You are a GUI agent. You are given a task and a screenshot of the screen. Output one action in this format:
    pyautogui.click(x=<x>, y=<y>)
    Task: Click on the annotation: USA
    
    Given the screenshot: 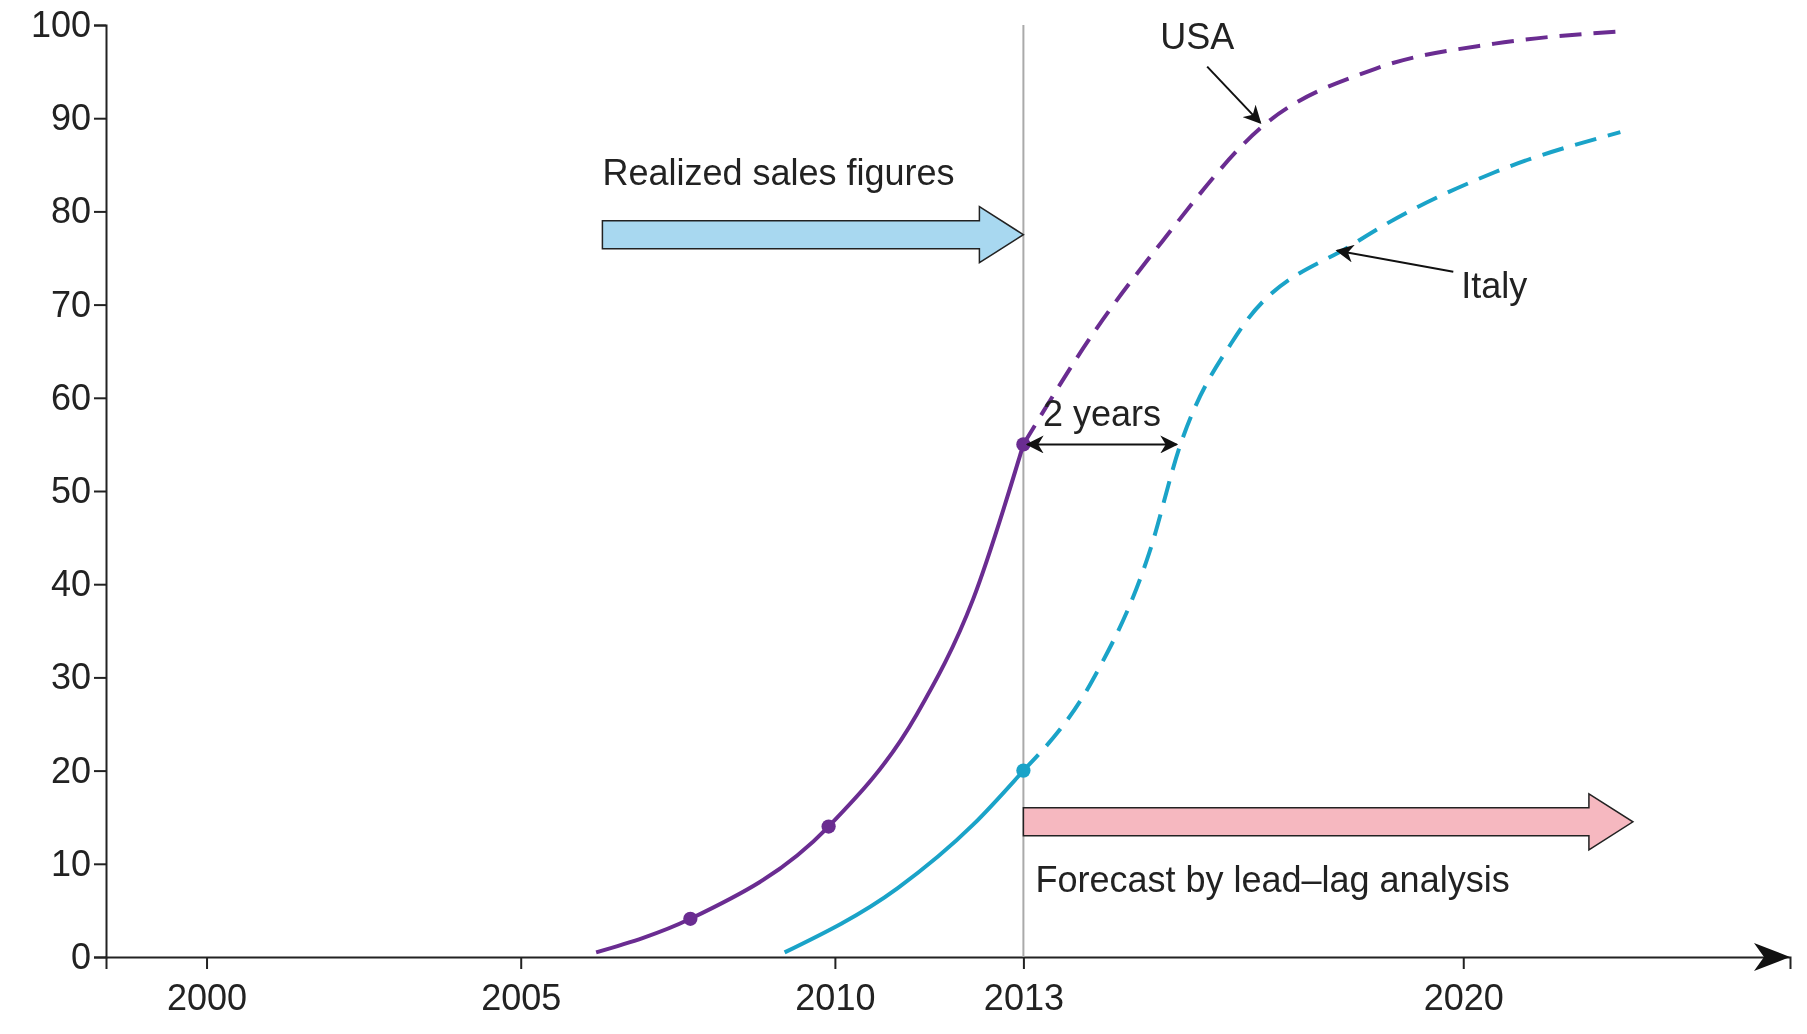 What is the action you would take?
    pyautogui.click(x=1197, y=36)
    